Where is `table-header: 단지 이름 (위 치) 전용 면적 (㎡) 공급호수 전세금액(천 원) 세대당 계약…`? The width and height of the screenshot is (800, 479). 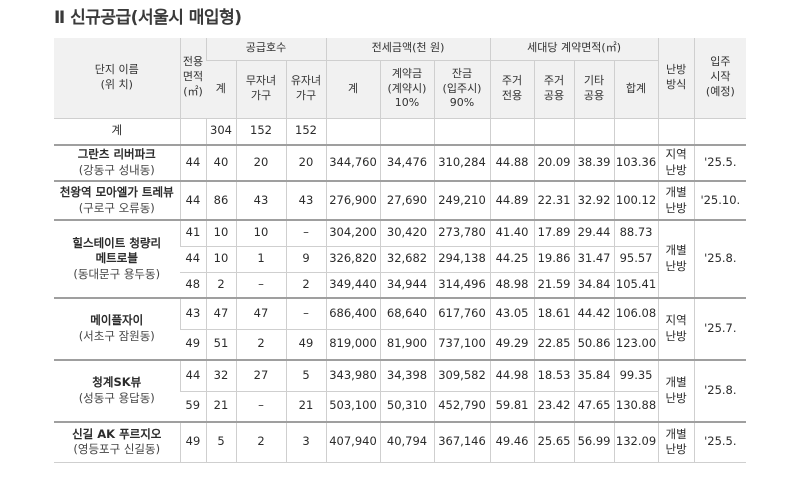
table-header: 단지 이름 (위 치) 전용 면적 (㎡) 공급호수 전세금액(천 원) 세대당 계약… is located at coordinates (400, 78).